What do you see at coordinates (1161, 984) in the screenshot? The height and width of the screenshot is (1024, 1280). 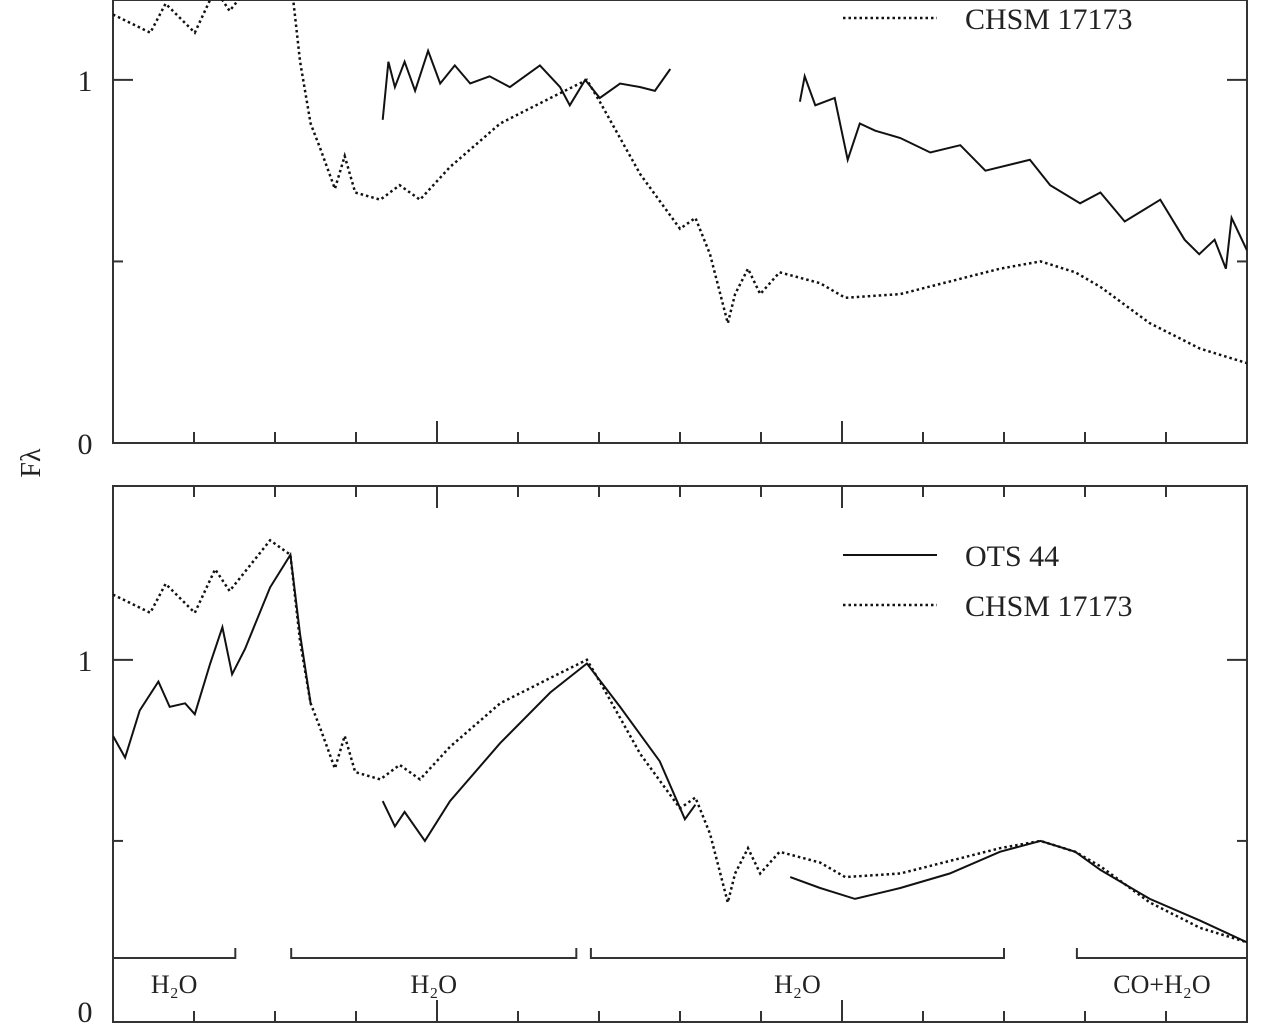 I see `band-label: CO+H₂O` at bounding box center [1161, 984].